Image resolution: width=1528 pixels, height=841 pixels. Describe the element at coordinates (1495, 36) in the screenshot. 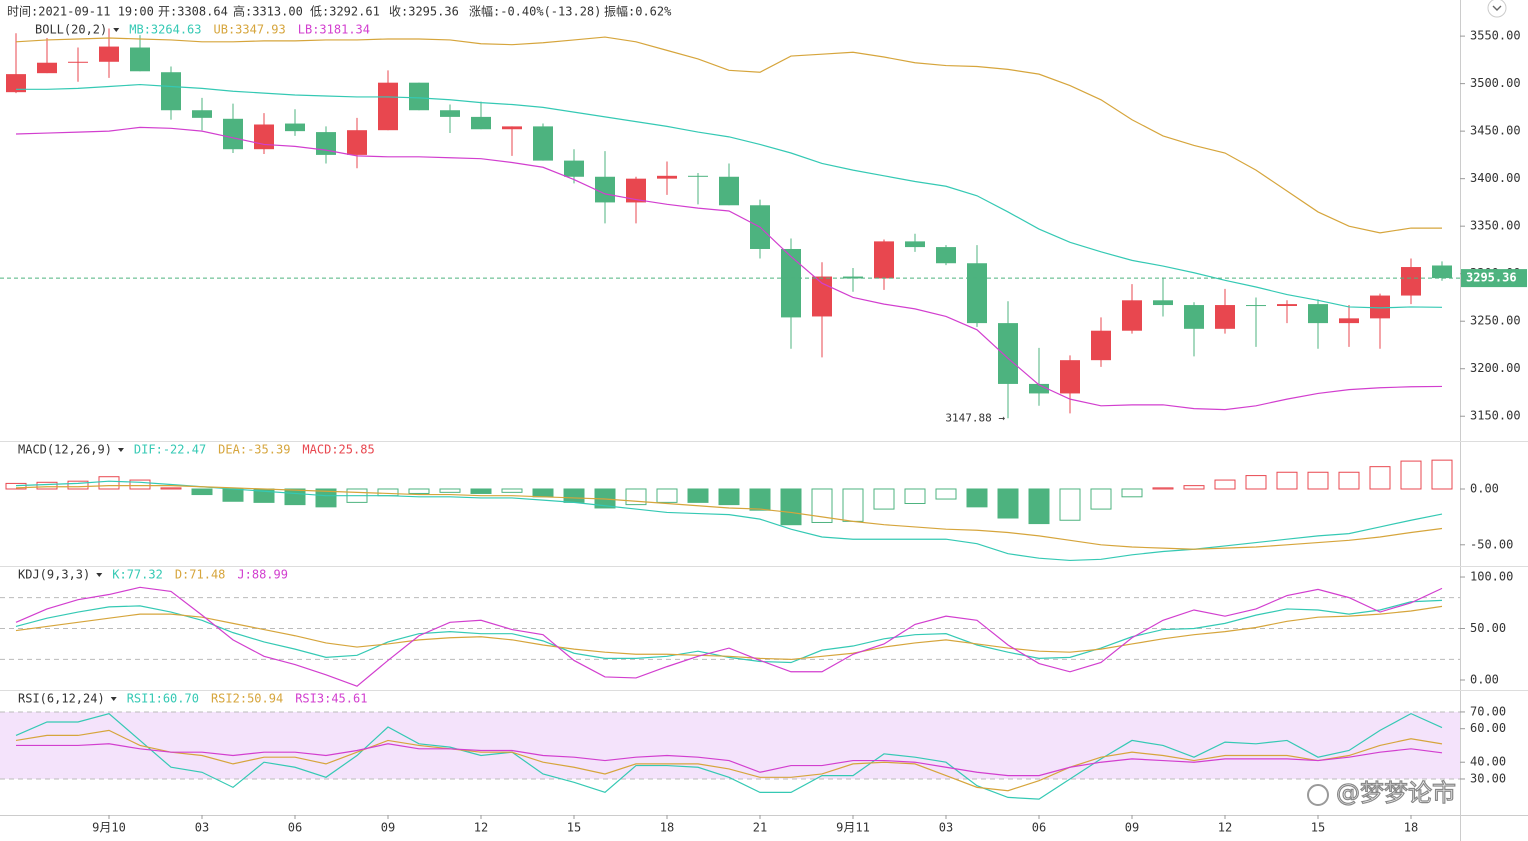

I see `y-tick-label: 3550.00` at that location.